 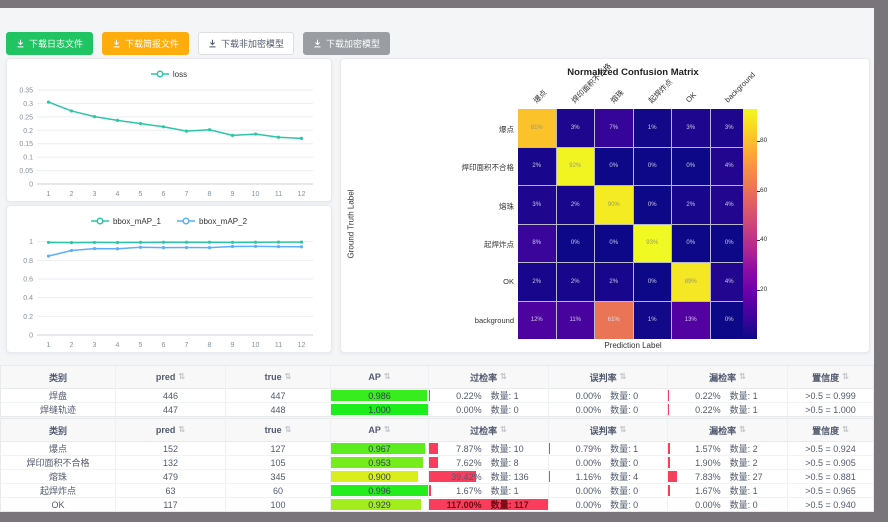 I want to click on cell-over-detect-rate: 39.42% 数量: 136, so click(x=489, y=476).